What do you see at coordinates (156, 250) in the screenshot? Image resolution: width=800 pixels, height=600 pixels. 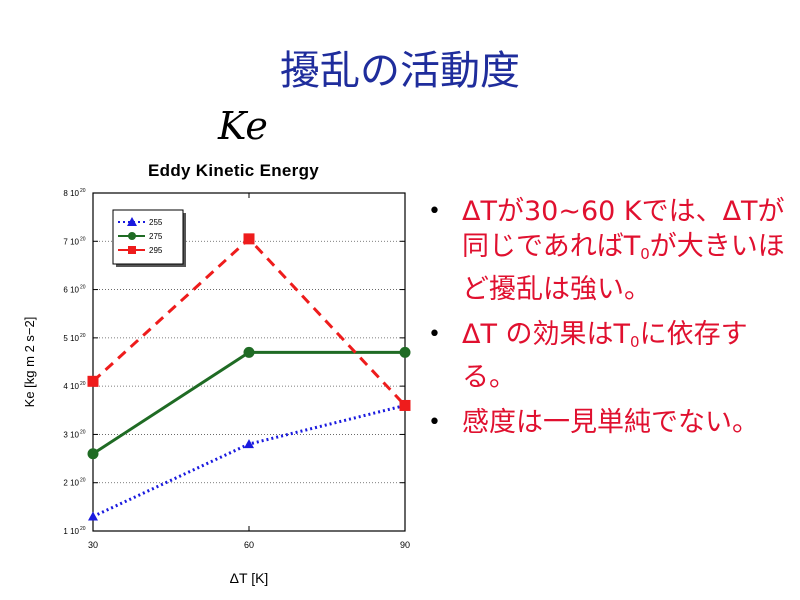 I see `legend-label: 295` at bounding box center [156, 250].